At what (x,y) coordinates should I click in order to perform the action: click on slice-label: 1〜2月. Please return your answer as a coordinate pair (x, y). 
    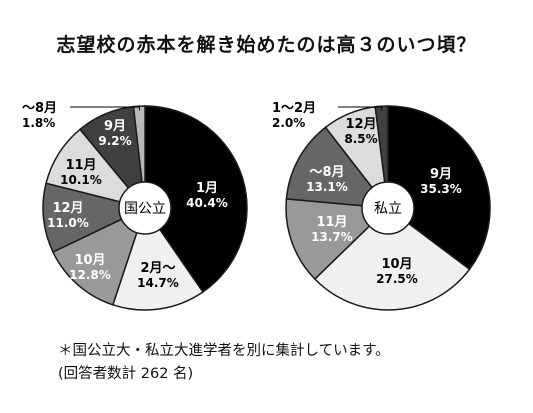
    Looking at the image, I should click on (294, 108).